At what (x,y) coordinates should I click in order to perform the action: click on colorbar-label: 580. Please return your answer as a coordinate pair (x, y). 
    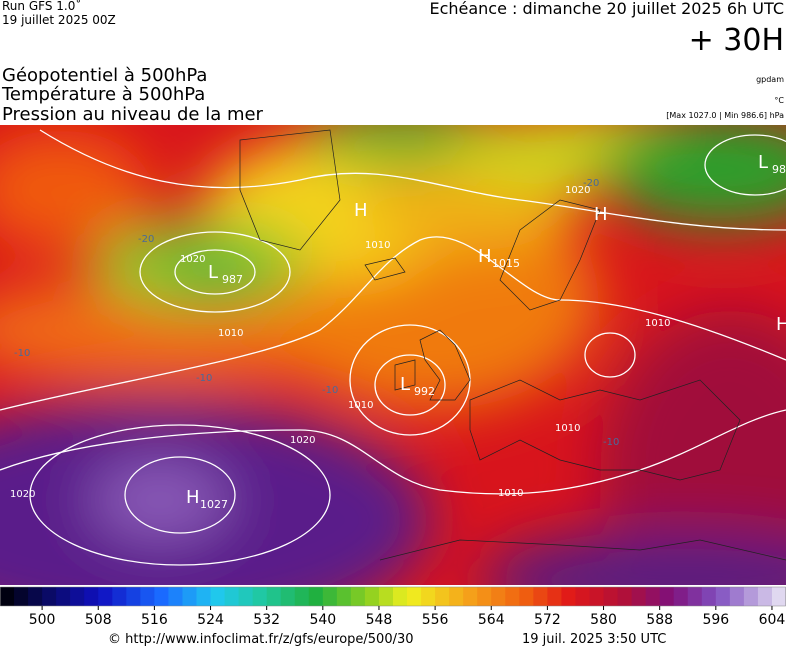
    Looking at the image, I should click on (603, 620).